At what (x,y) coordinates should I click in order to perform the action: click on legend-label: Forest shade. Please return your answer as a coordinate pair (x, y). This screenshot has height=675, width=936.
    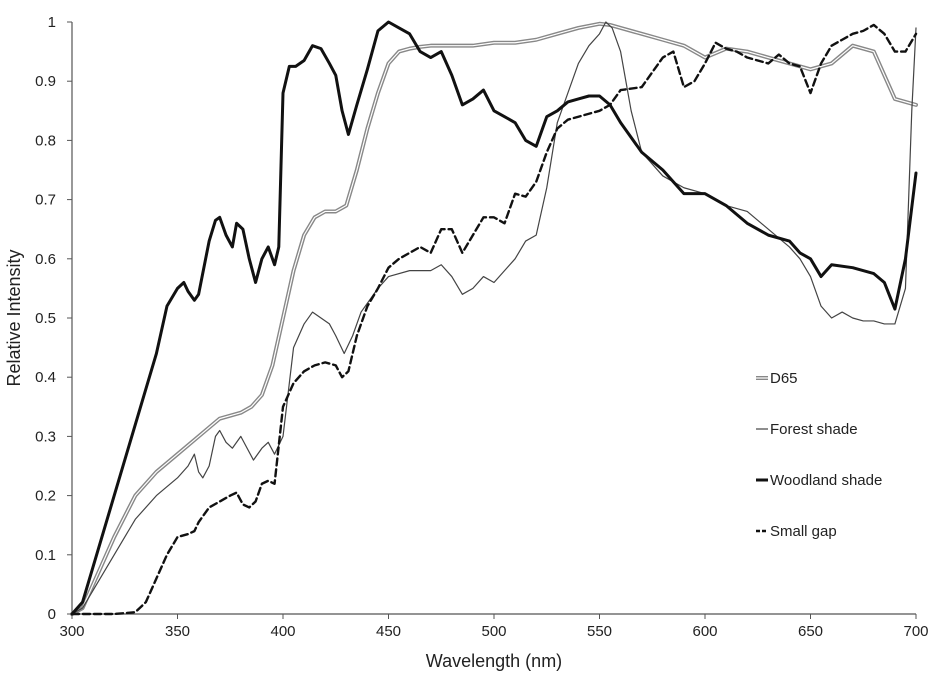
    Looking at the image, I should click on (814, 429).